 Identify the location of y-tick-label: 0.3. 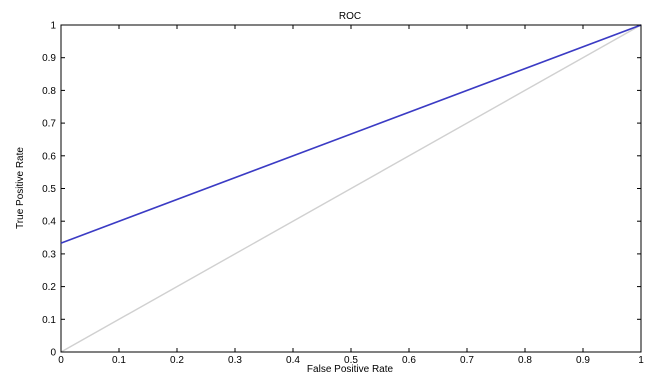
(49, 254).